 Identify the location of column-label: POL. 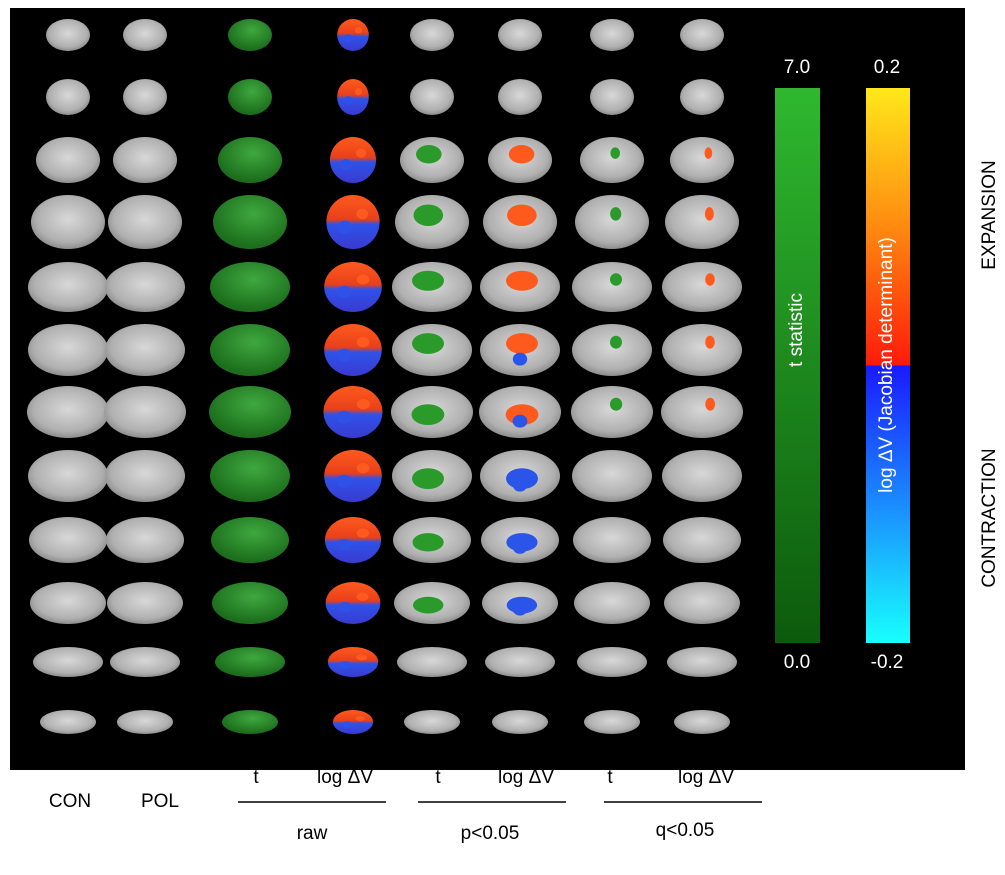
(160, 801).